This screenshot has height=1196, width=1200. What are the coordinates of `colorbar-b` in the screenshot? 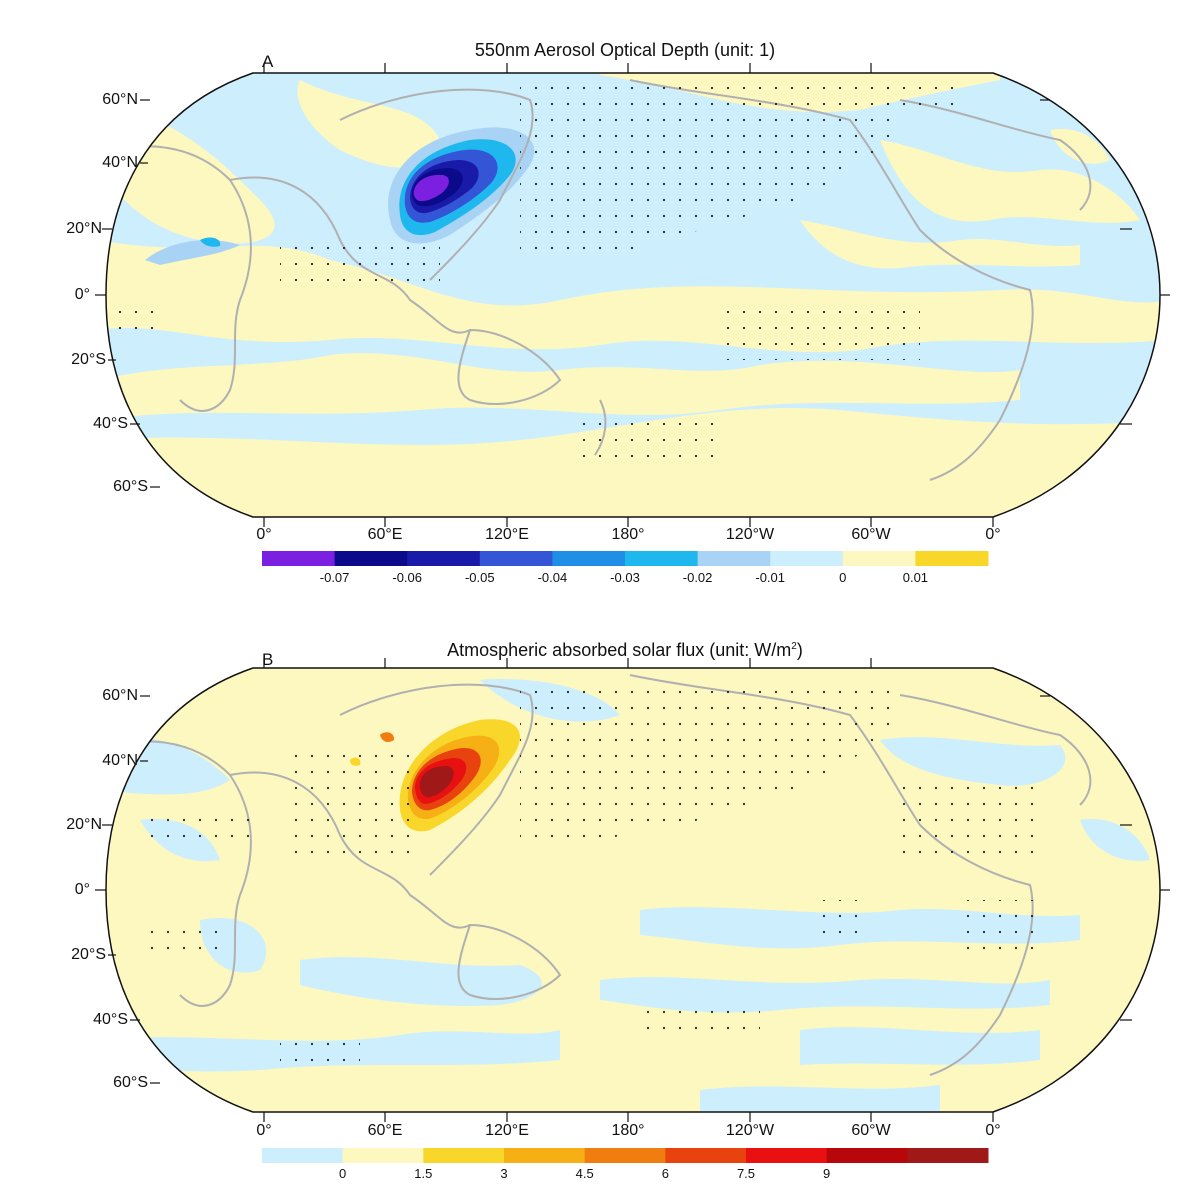 It's located at (625, 1155).